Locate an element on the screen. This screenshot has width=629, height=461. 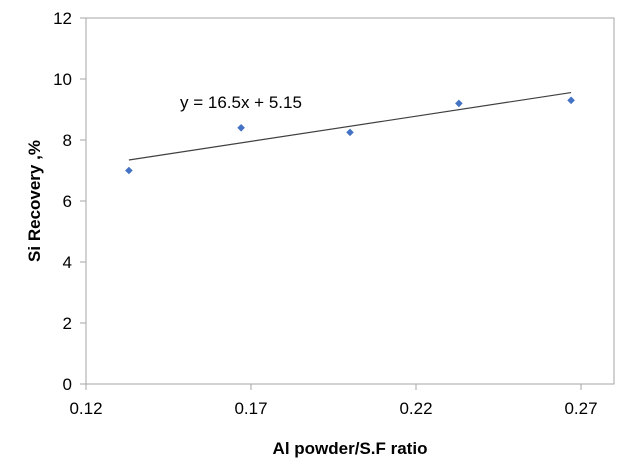
y-axis: 0 2 4 6 8 10 12 is located at coordinates (69, 201).